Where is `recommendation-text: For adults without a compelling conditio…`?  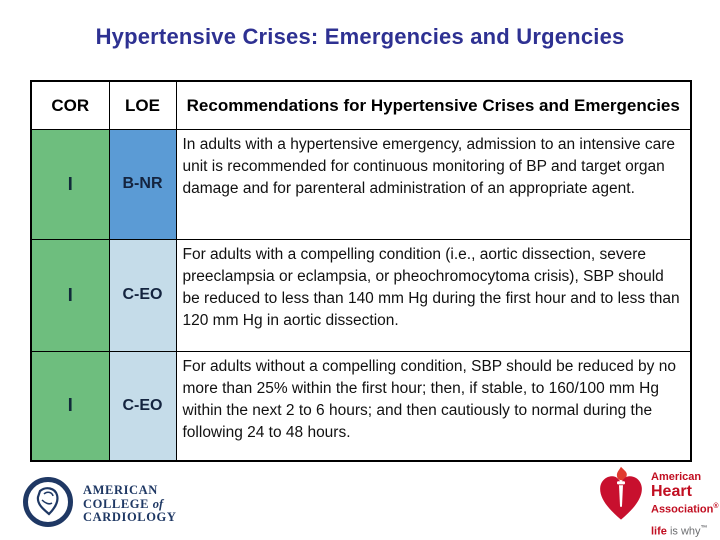 recommendation-text: For adults without a compelling conditio… is located at coordinates (433, 406).